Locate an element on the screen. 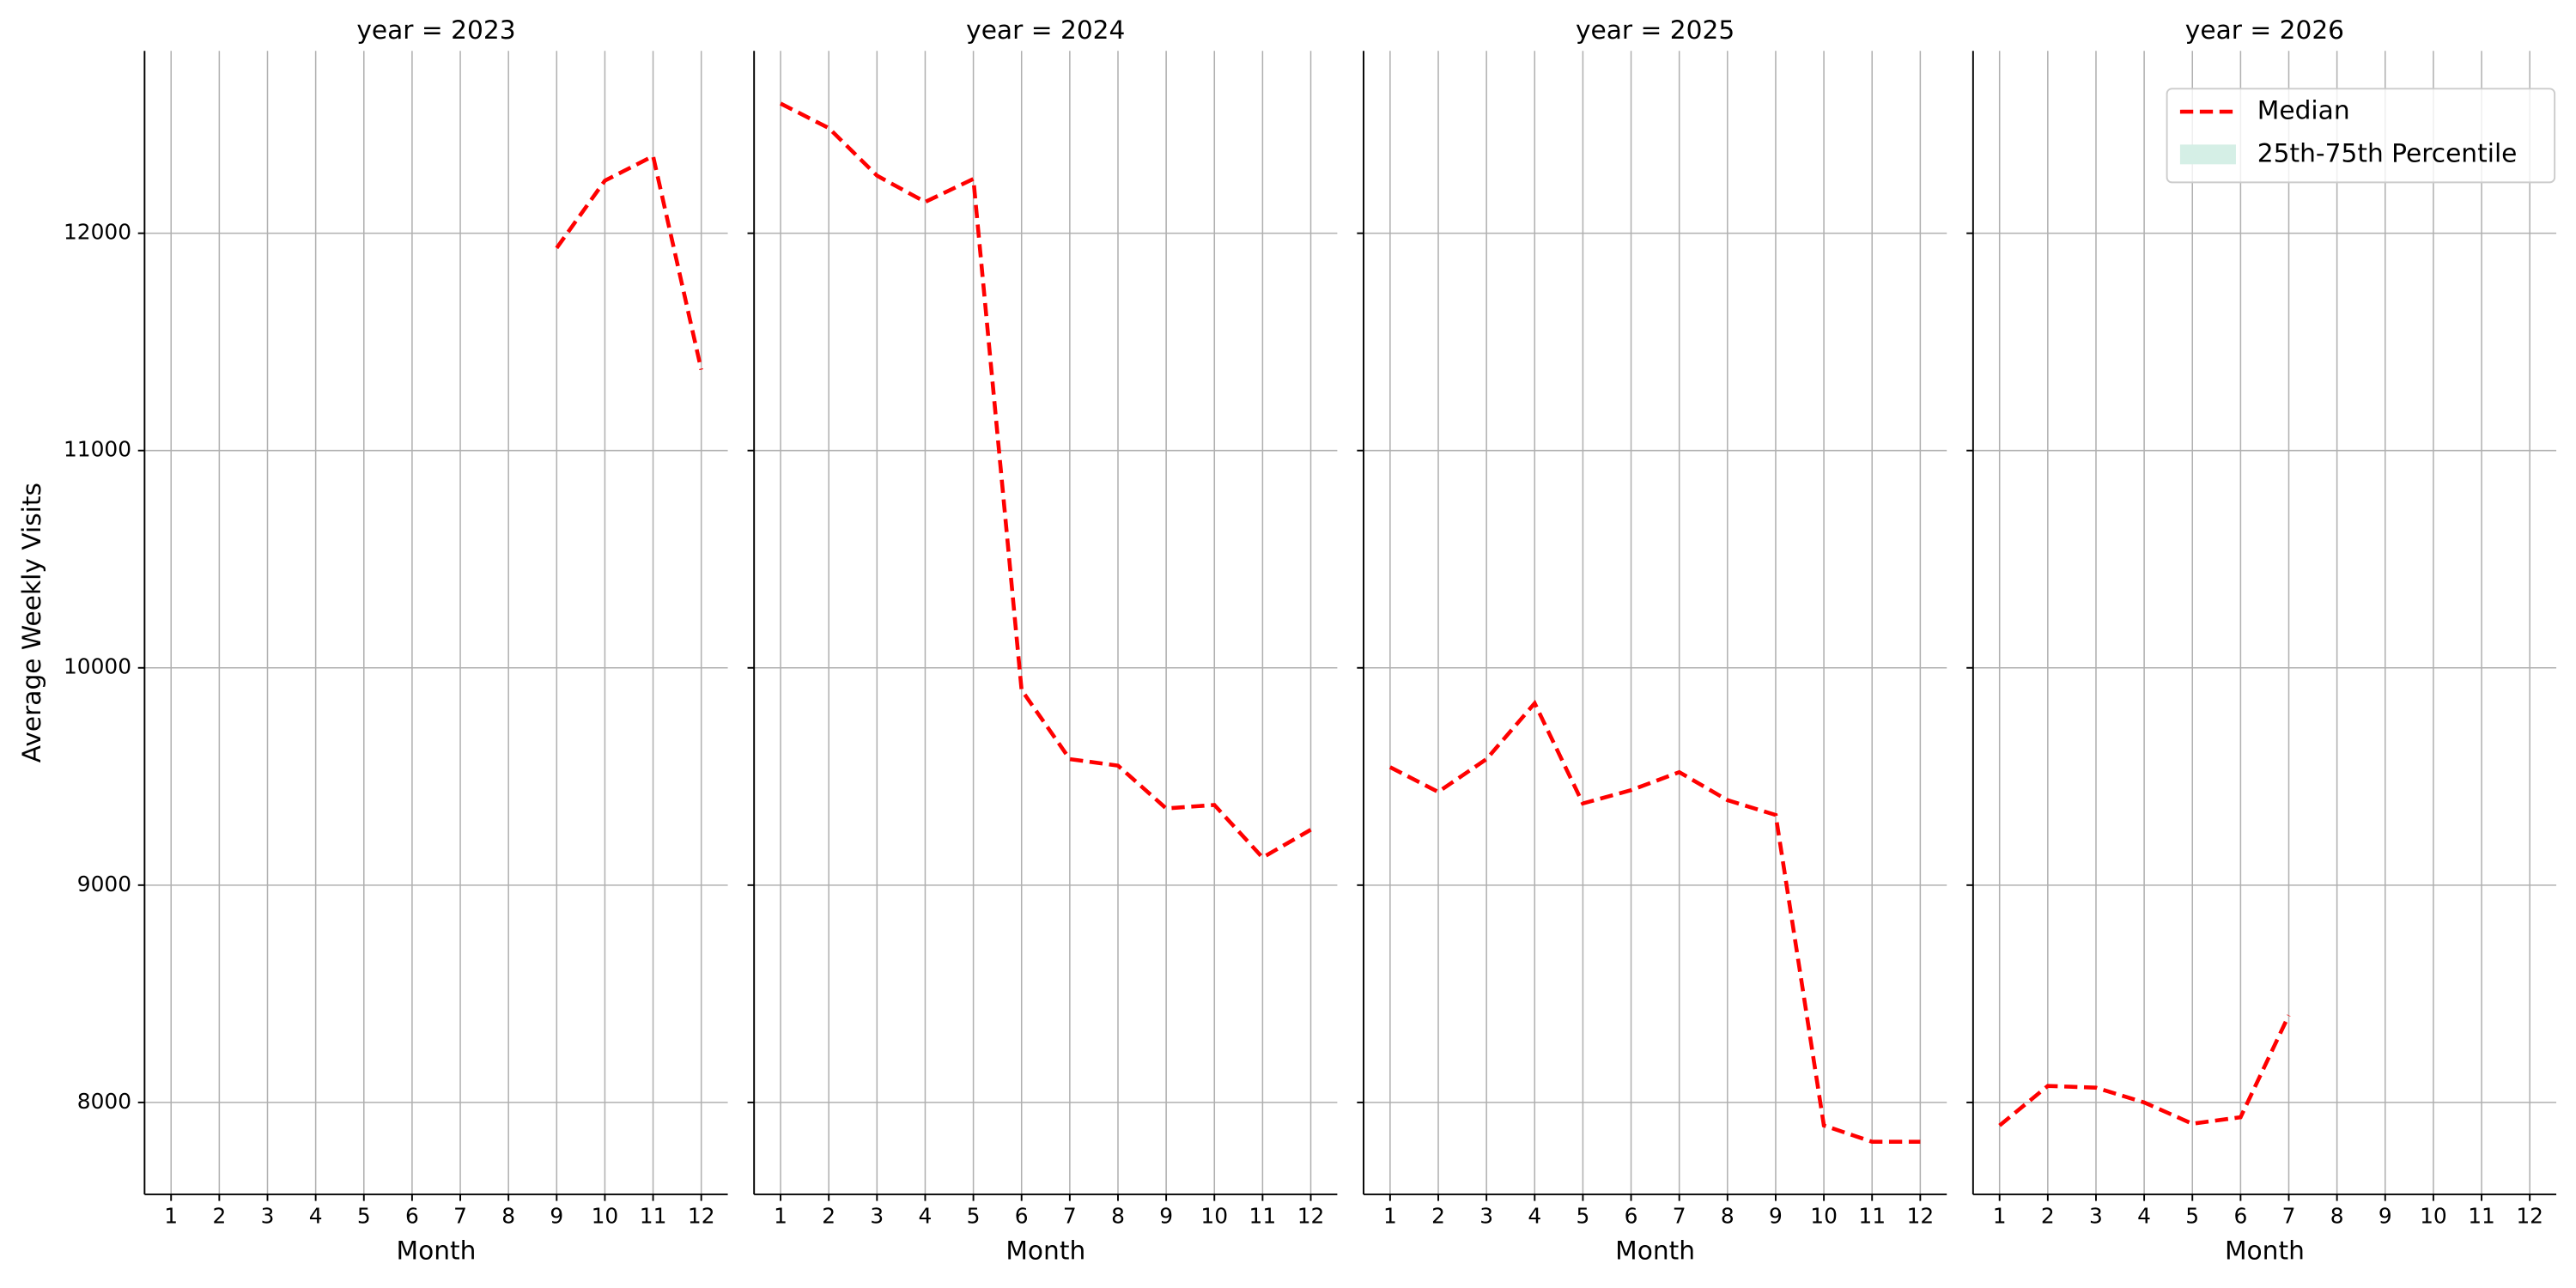 This screenshot has height=1288, width=2576. y-tick-label: 9000 is located at coordinates (104, 884).